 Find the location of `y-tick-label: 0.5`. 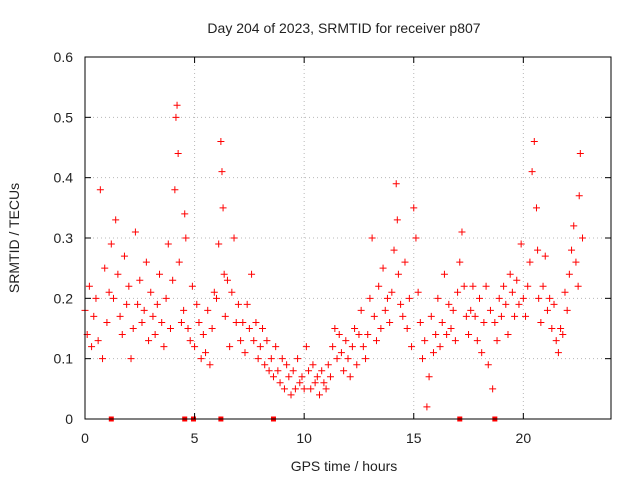

y-tick-label: 0.5 is located at coordinates (64, 117).